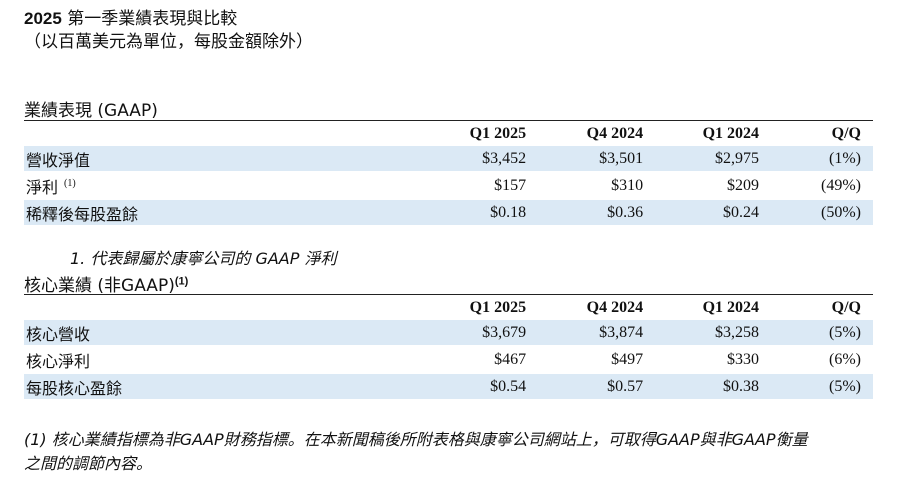  Describe the element at coordinates (585, 158) in the screenshot. I see `table-cell: $3,501` at that location.